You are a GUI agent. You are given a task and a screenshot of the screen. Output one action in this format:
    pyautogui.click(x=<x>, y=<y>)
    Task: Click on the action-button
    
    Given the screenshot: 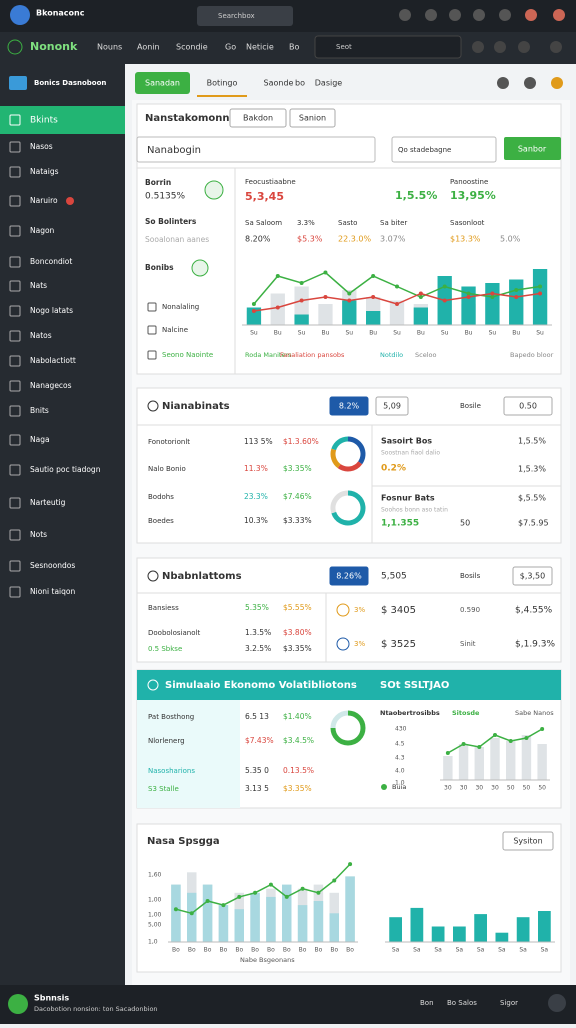 What is the action you would take?
    pyautogui.click(x=532, y=148)
    